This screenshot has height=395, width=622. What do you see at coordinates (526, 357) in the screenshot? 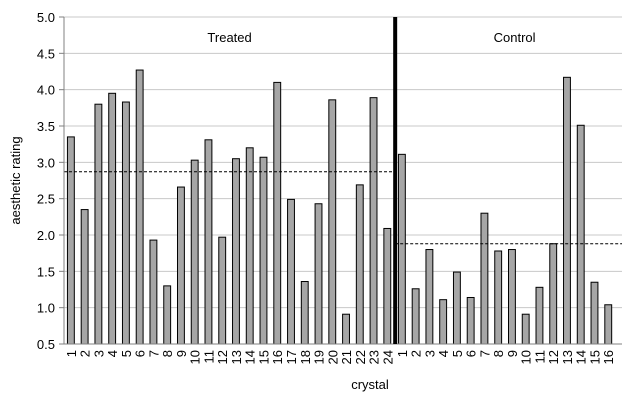
I see `x-tick-label: 10` at bounding box center [526, 357].